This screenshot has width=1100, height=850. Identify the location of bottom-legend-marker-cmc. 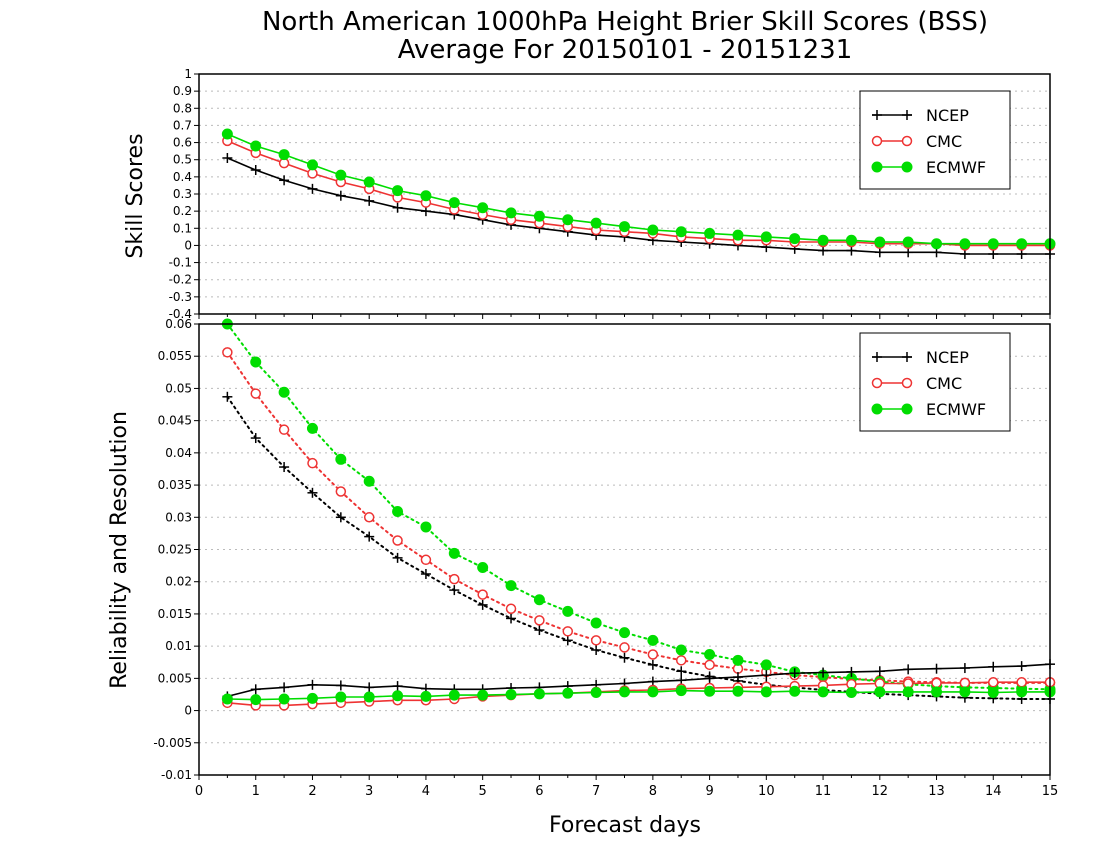
(907, 383).